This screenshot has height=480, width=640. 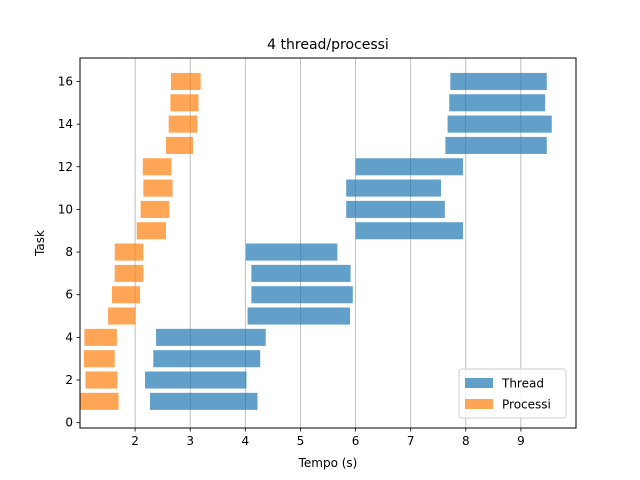 I want to click on y-tick-label: 16, so click(x=65, y=81).